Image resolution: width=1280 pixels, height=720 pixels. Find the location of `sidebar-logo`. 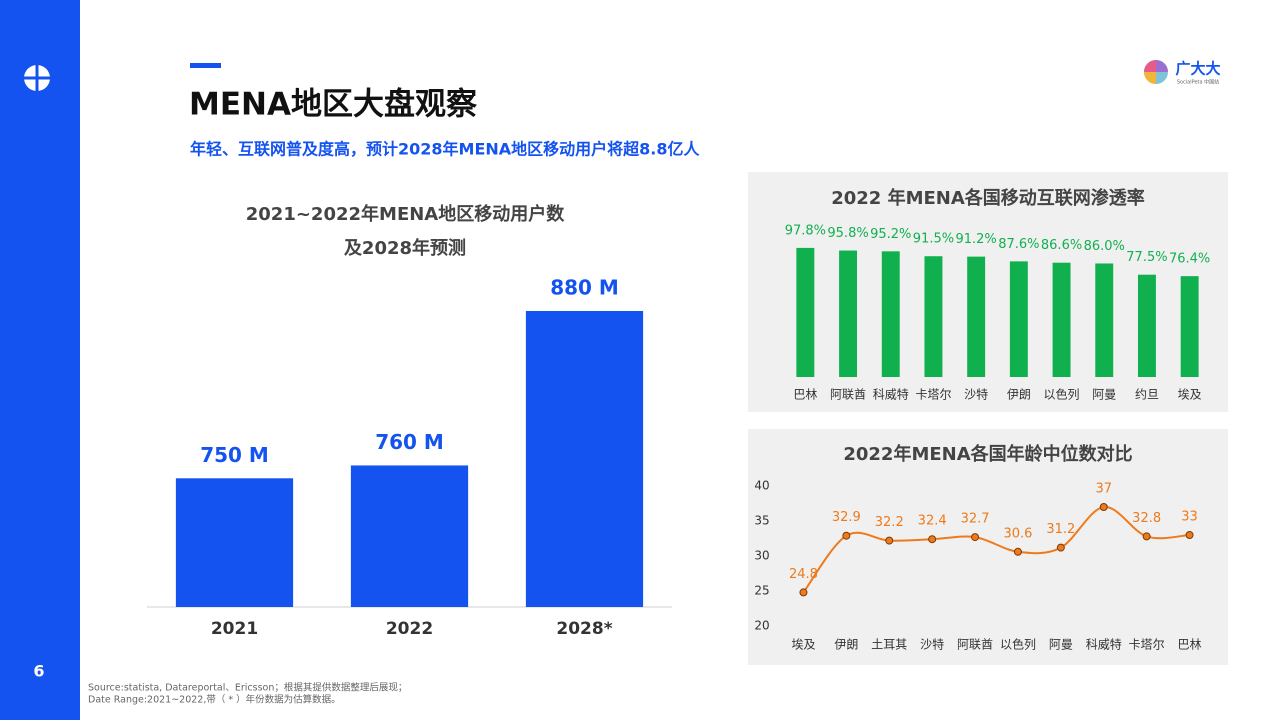

sidebar-logo is located at coordinates (37, 78).